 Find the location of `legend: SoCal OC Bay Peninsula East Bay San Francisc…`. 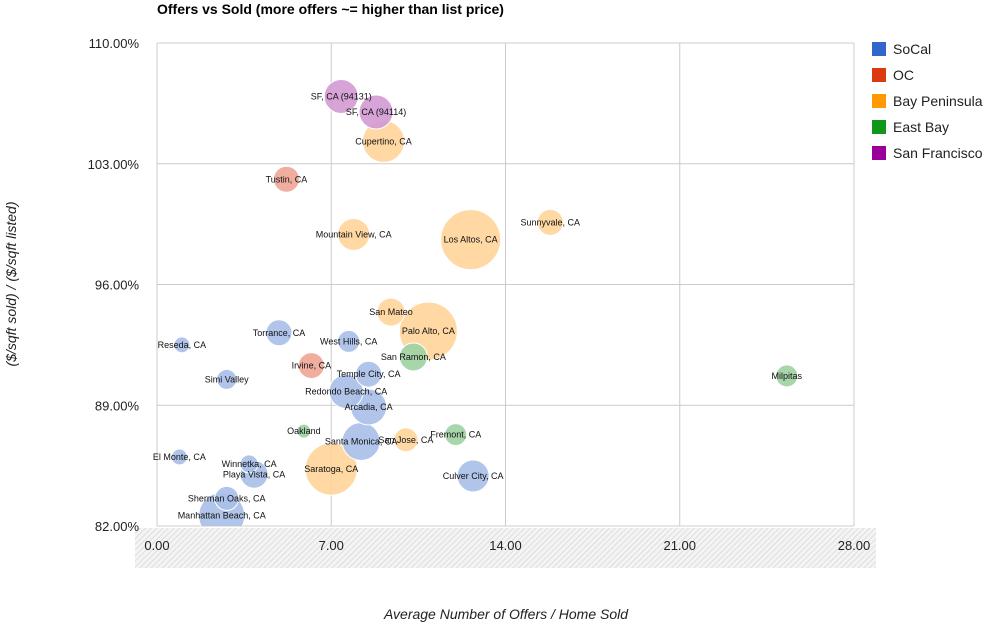

legend: SoCal OC Bay Peninsula East Bay San Francisc… is located at coordinates (927, 101).